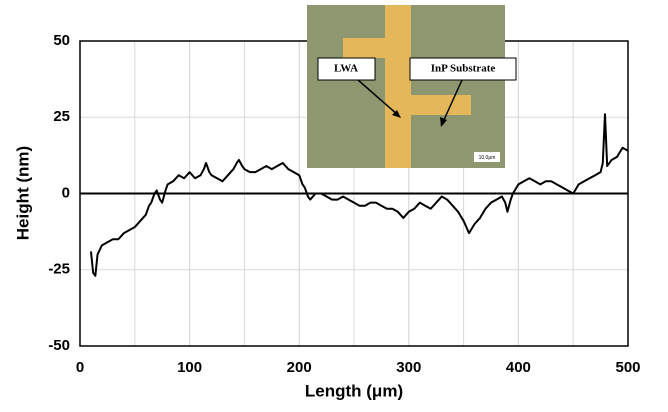  I want to click on annotation: InP Substrate, so click(463, 69).